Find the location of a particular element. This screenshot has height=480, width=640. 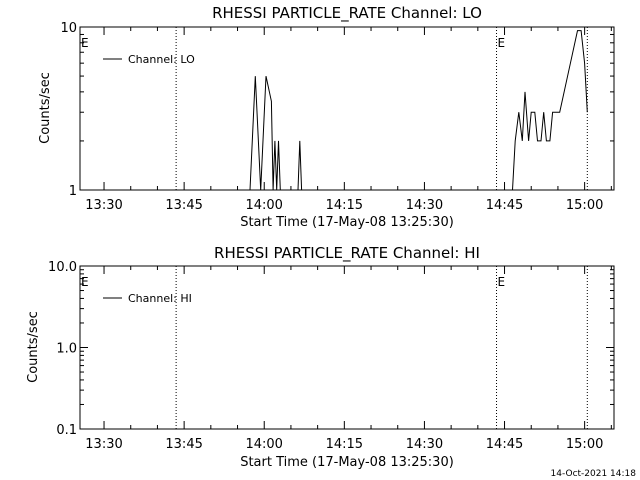

y-tick-label: 0.1 is located at coordinates (66, 430).